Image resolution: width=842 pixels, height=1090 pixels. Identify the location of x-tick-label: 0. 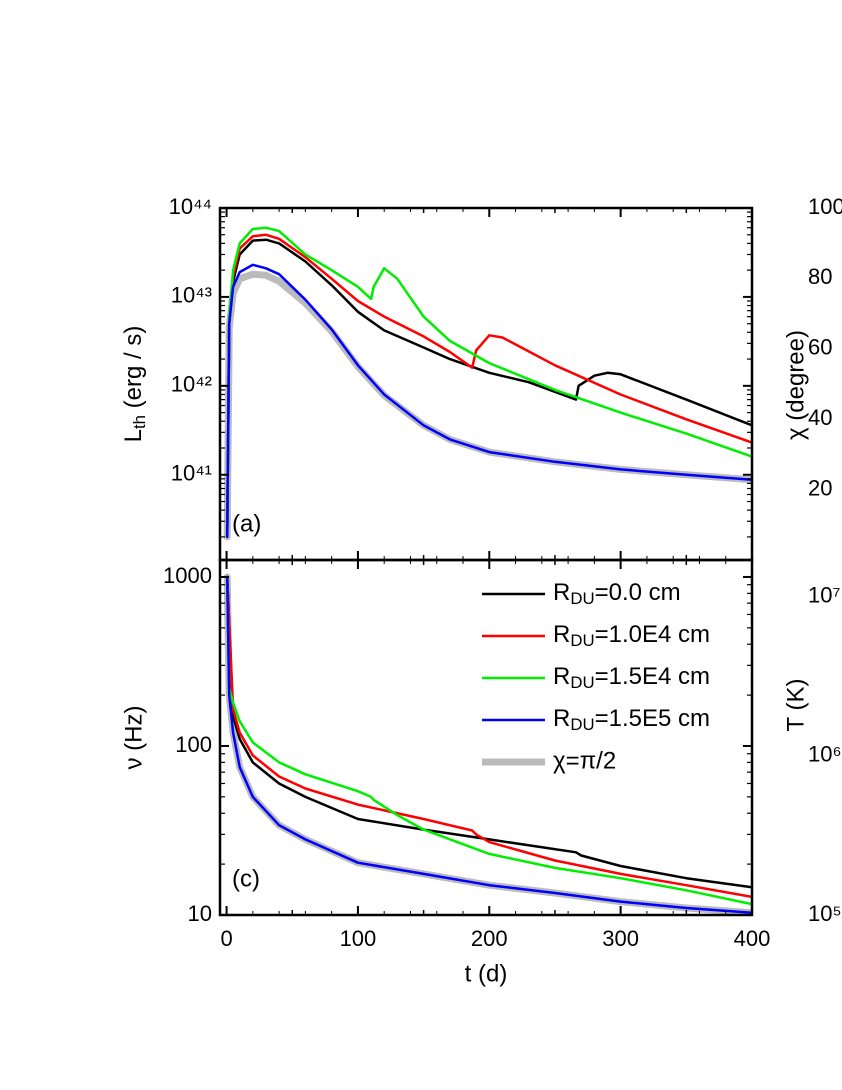
(226, 938).